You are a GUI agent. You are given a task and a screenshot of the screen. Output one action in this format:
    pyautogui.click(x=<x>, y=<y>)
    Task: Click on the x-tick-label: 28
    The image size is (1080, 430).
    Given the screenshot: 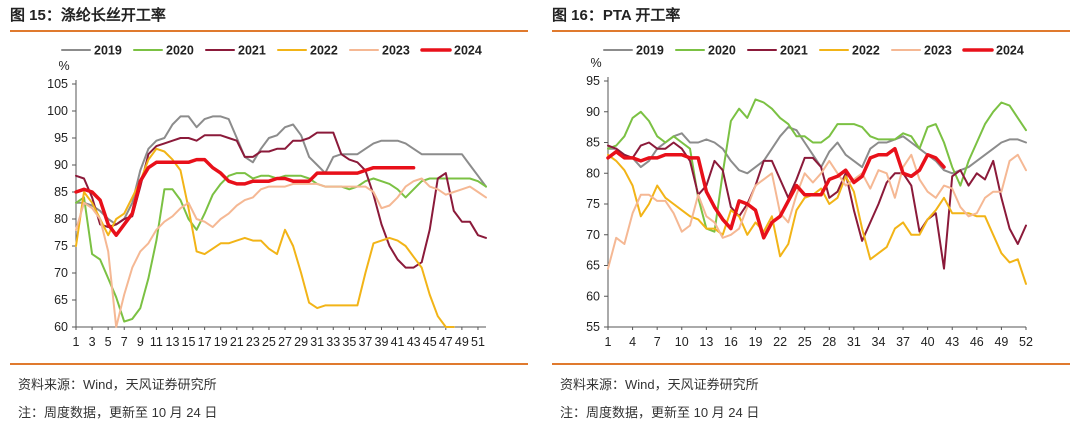 What is the action you would take?
    pyautogui.click(x=829, y=342)
    